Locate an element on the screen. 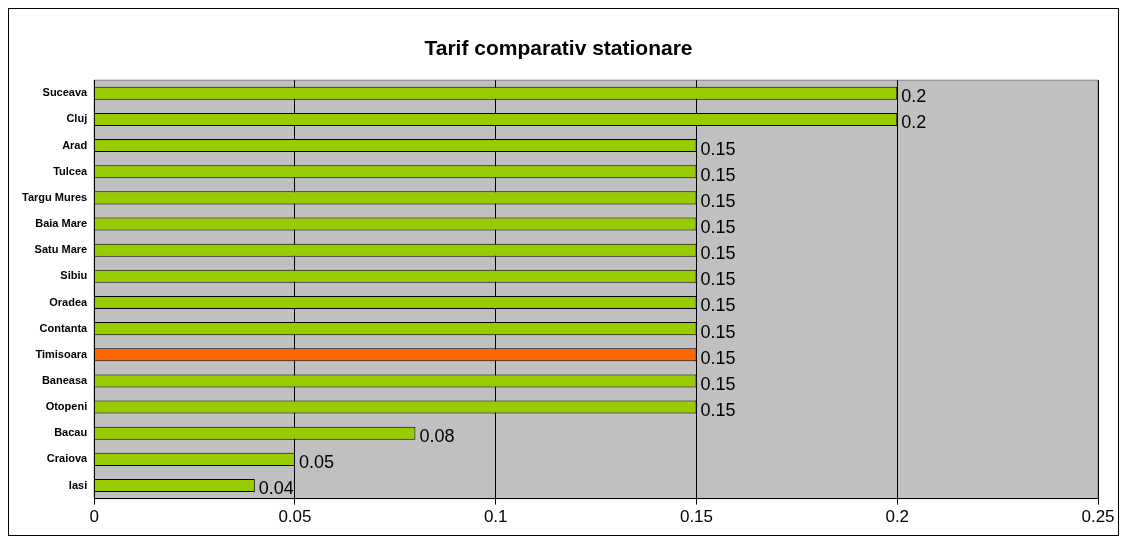  chart-title: Tarif comparativ stationare is located at coordinates (558, 48).